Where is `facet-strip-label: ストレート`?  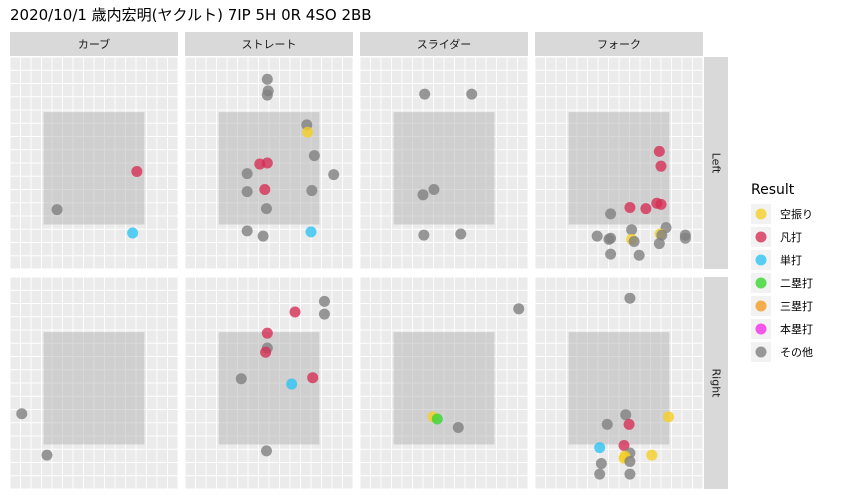
facet-strip-label: ストレート is located at coordinates (269, 44).